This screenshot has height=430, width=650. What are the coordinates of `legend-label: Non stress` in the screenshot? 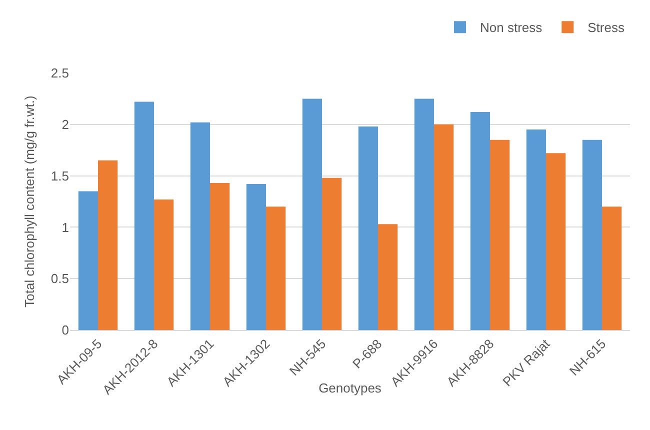 It's located at (511, 28).